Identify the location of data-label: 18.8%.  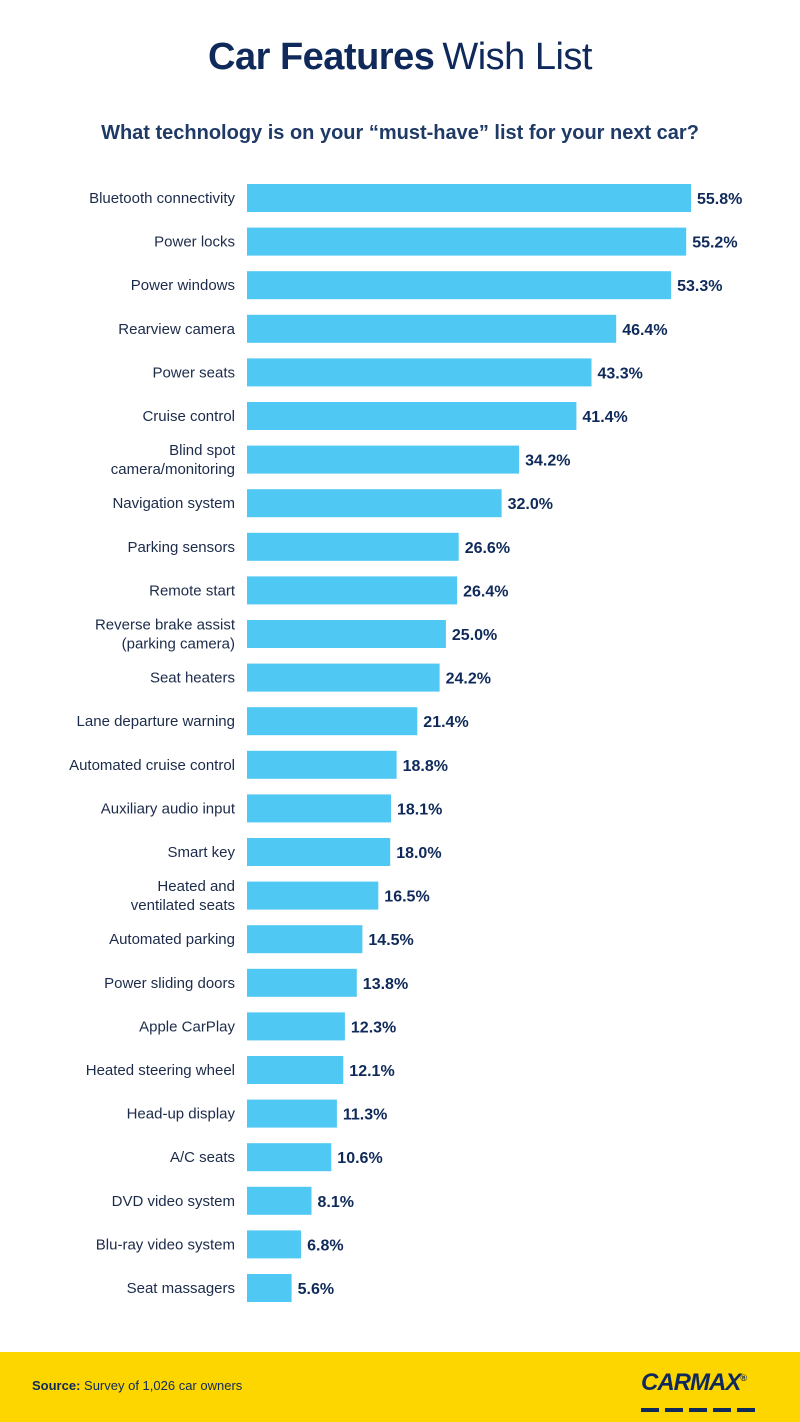
(425, 766).